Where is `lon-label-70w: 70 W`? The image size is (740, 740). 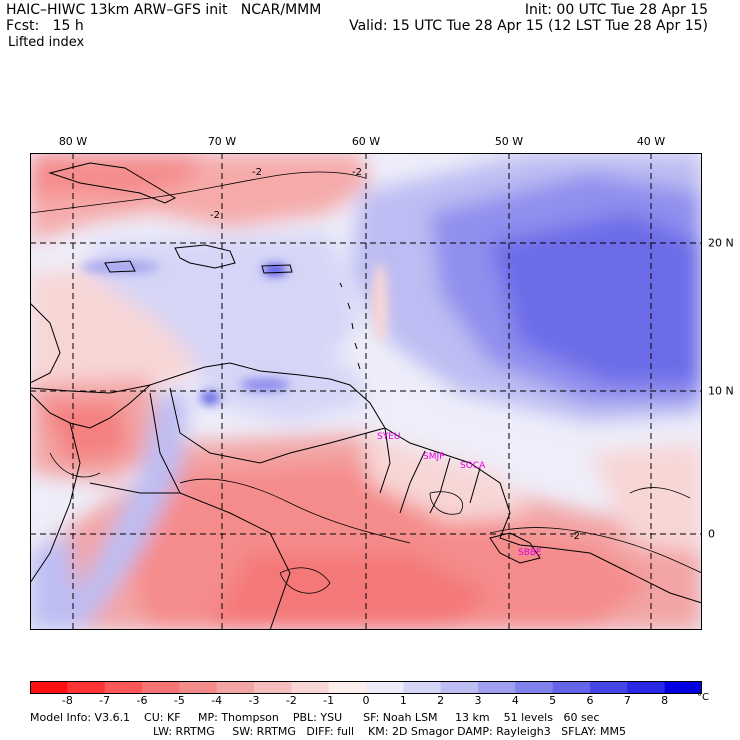
lon-label-70w: 70 W is located at coordinates (222, 141).